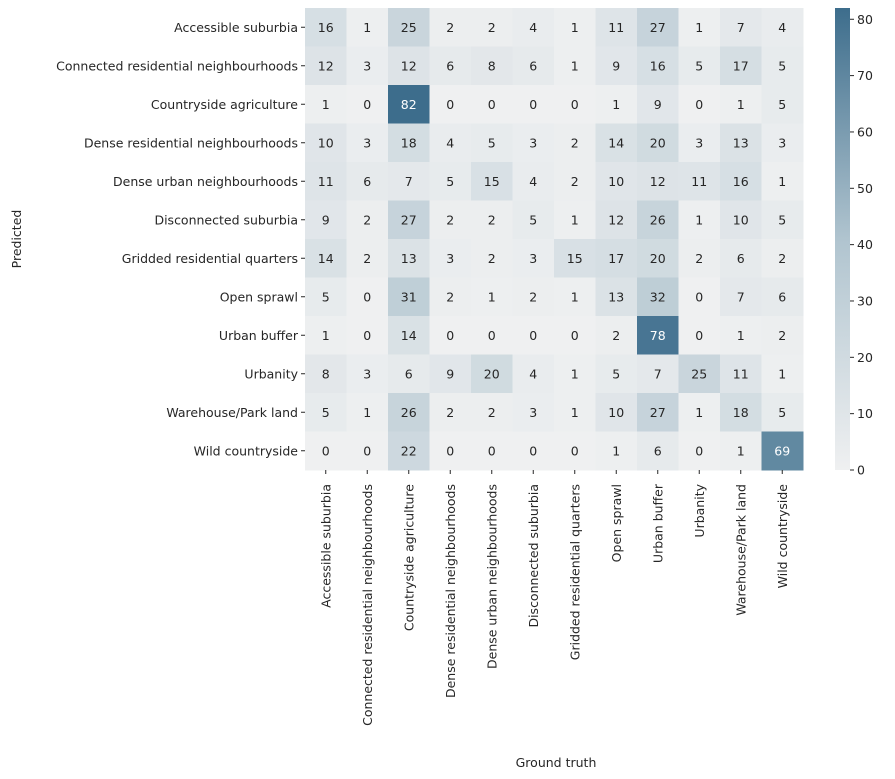 The width and height of the screenshot is (895, 779). I want to click on x-tick-label: Urbanity, so click(699, 510).